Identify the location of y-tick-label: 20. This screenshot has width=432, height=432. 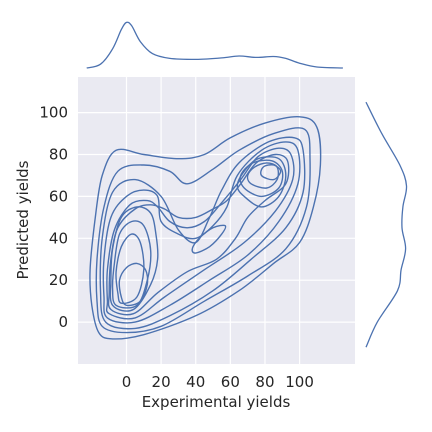
(58, 280).